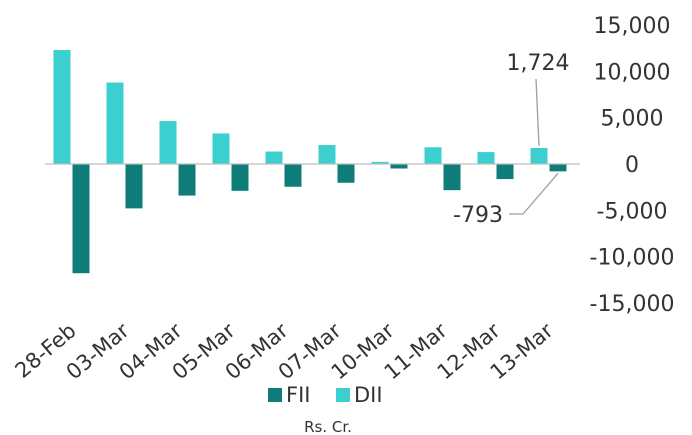 Image resolution: width=692 pixels, height=435 pixels. Describe the element at coordinates (380, 162) in the screenshot. I see `bar-dii-10-mar` at that location.